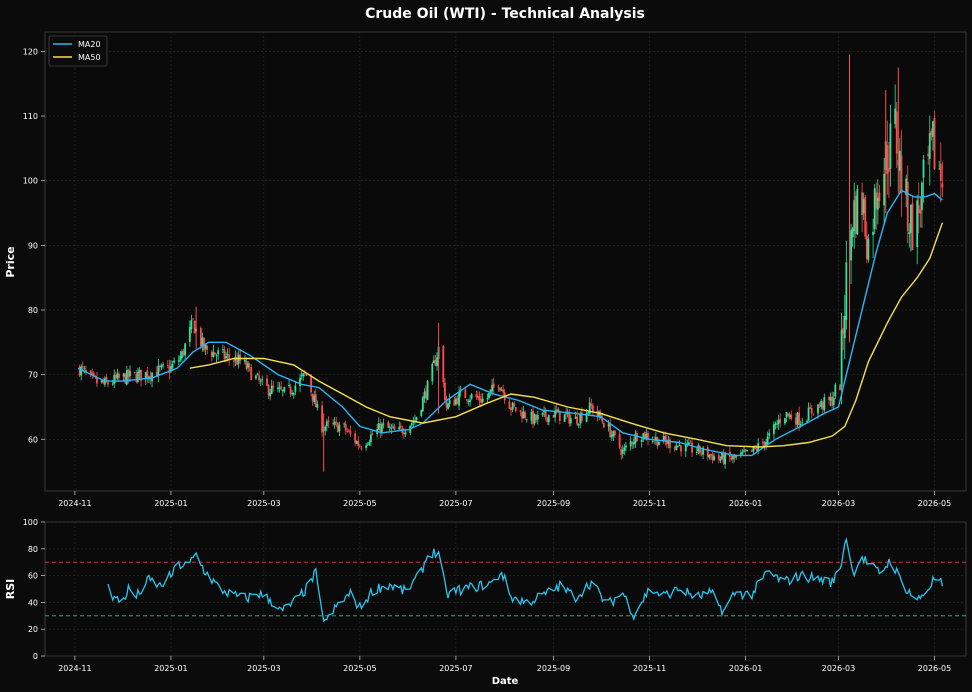 Image resolution: width=972 pixels, height=692 pixels. What do you see at coordinates (10, 261) in the screenshot?
I see `price-y-axis-label: Price` at bounding box center [10, 261].